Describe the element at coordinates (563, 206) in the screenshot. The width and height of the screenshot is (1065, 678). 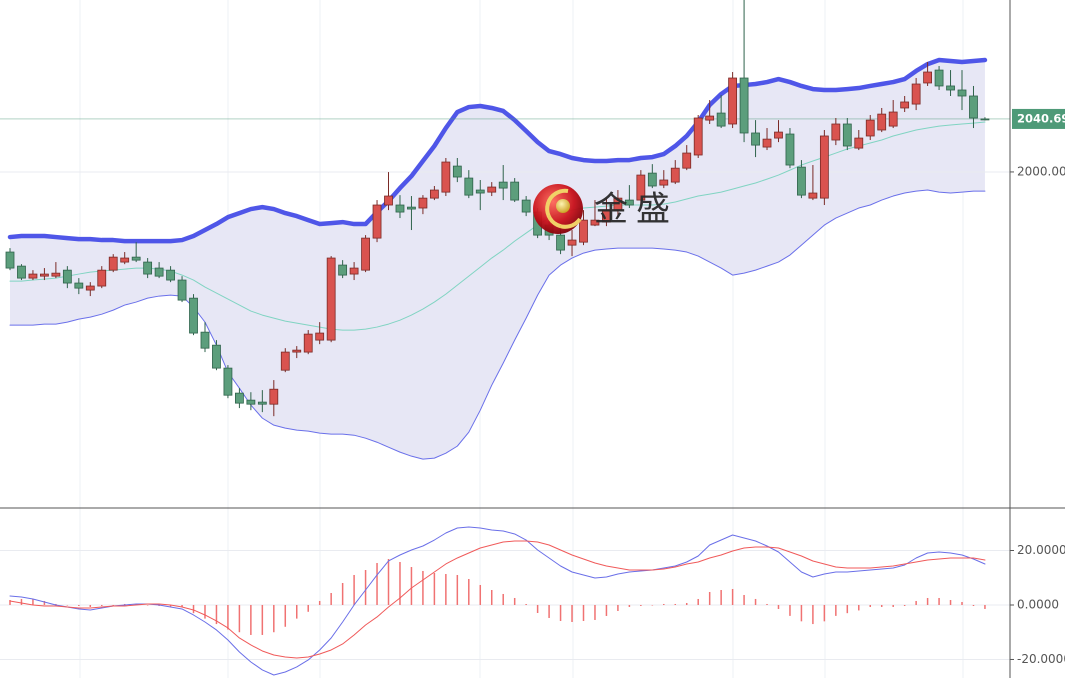
I see `logo-dot` at that location.